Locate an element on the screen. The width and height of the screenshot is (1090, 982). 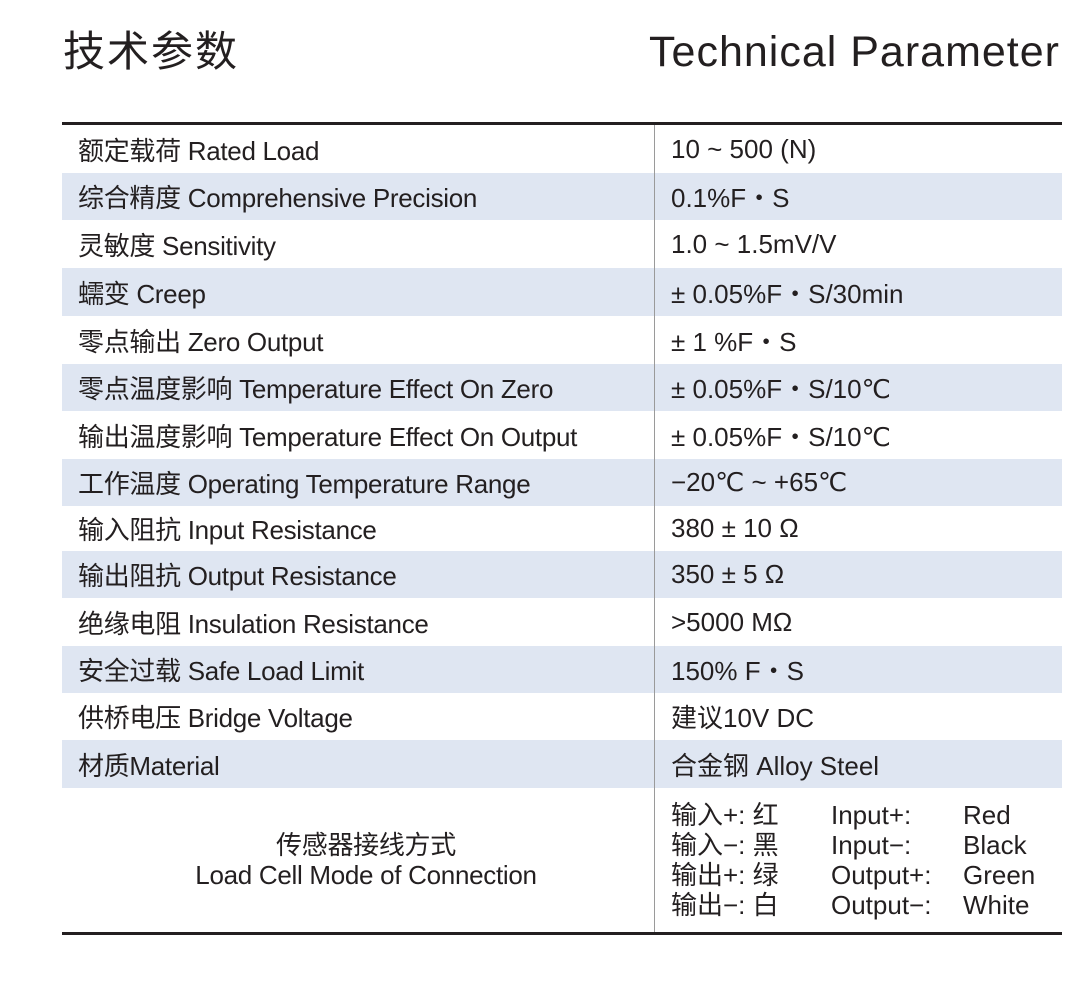
row-label: 安全过载 Safe Load Limit is located at coordinates (221, 671).